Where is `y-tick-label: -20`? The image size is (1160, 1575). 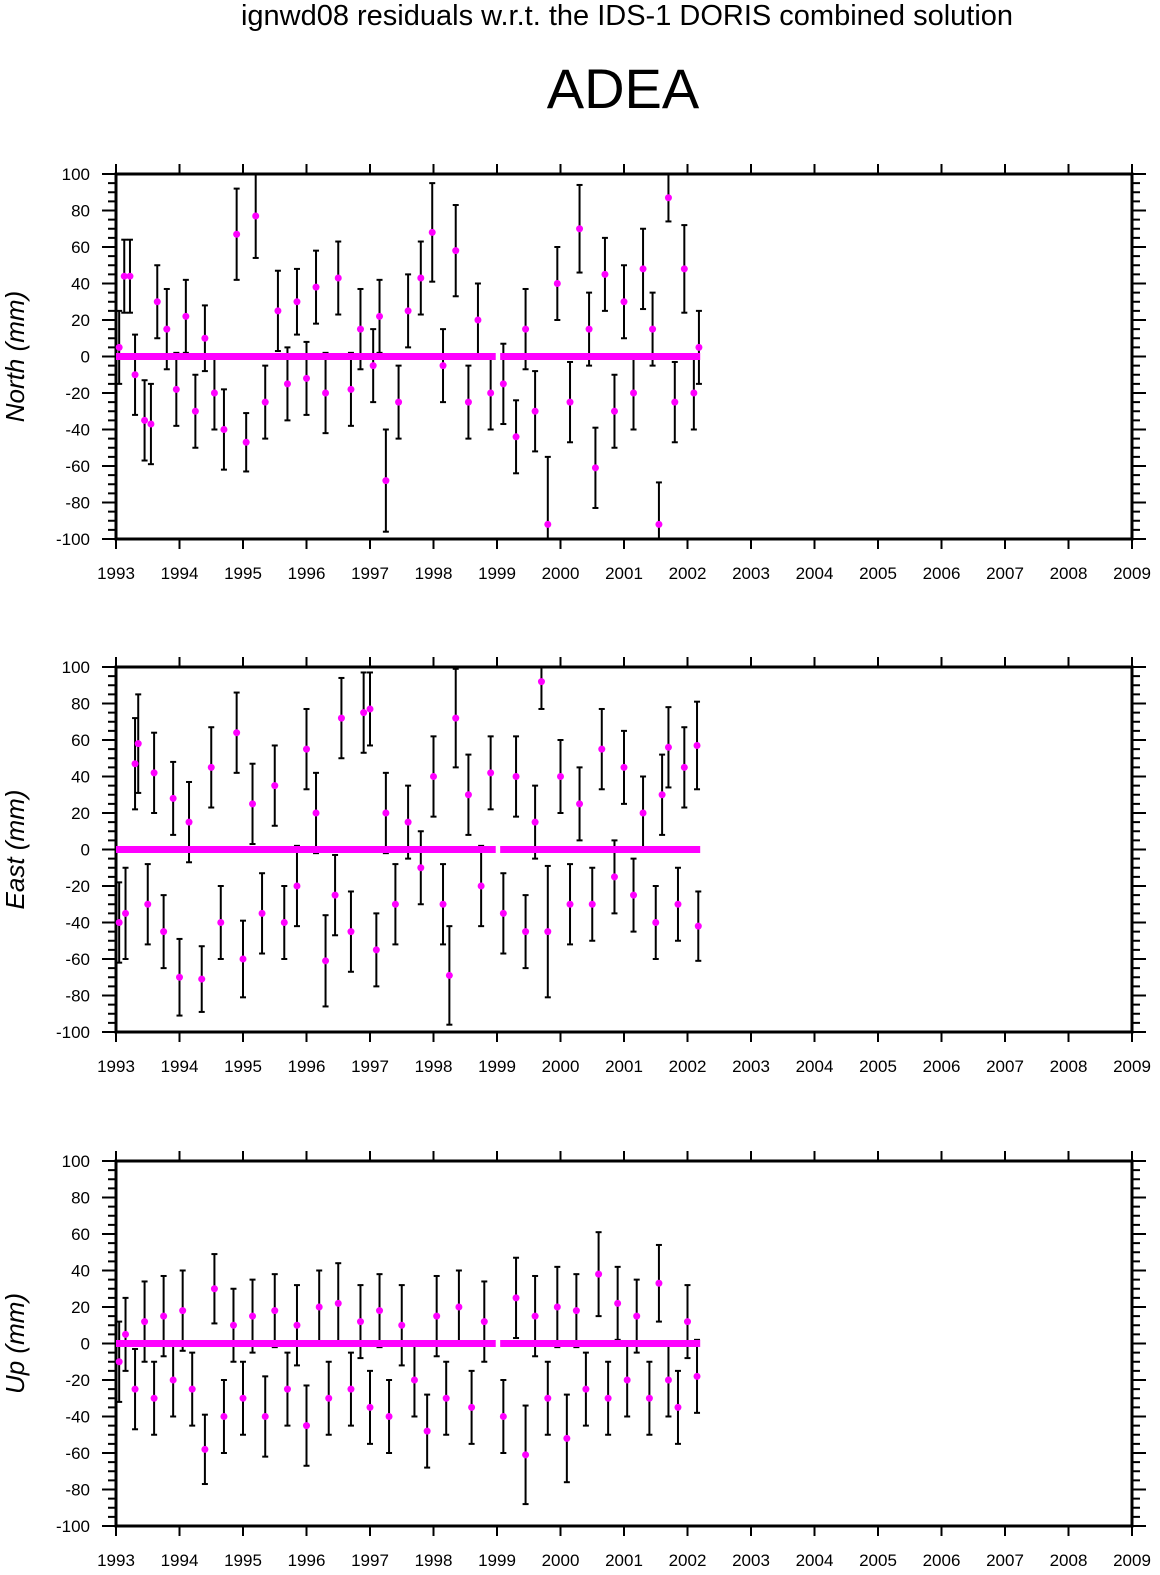 y-tick-label: -20 is located at coordinates (77, 886).